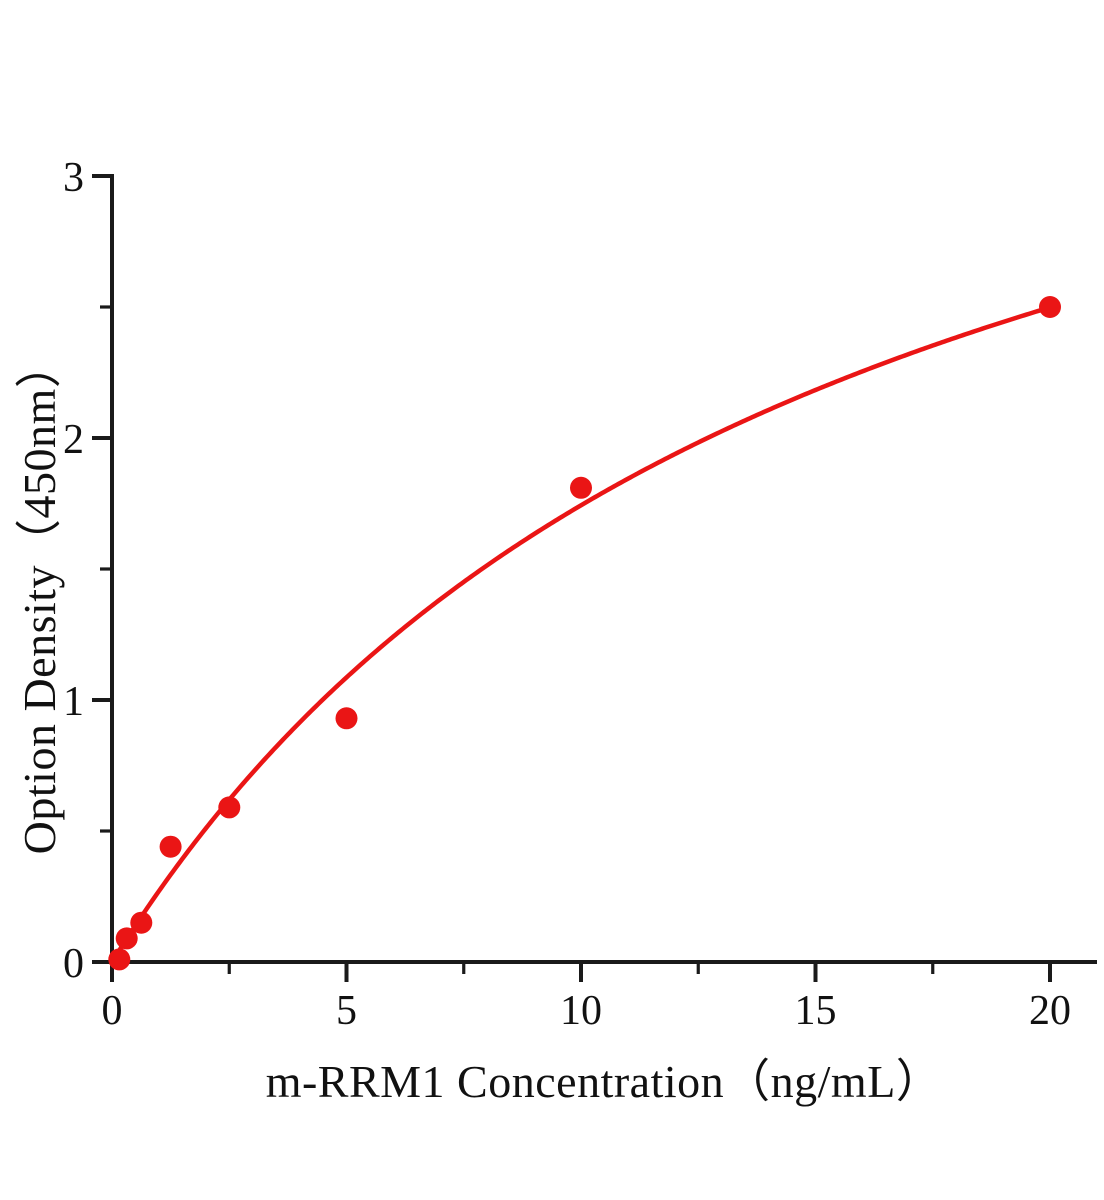  Describe the element at coordinates (346, 1011) in the screenshot. I see `x-tick-label: 5` at that location.